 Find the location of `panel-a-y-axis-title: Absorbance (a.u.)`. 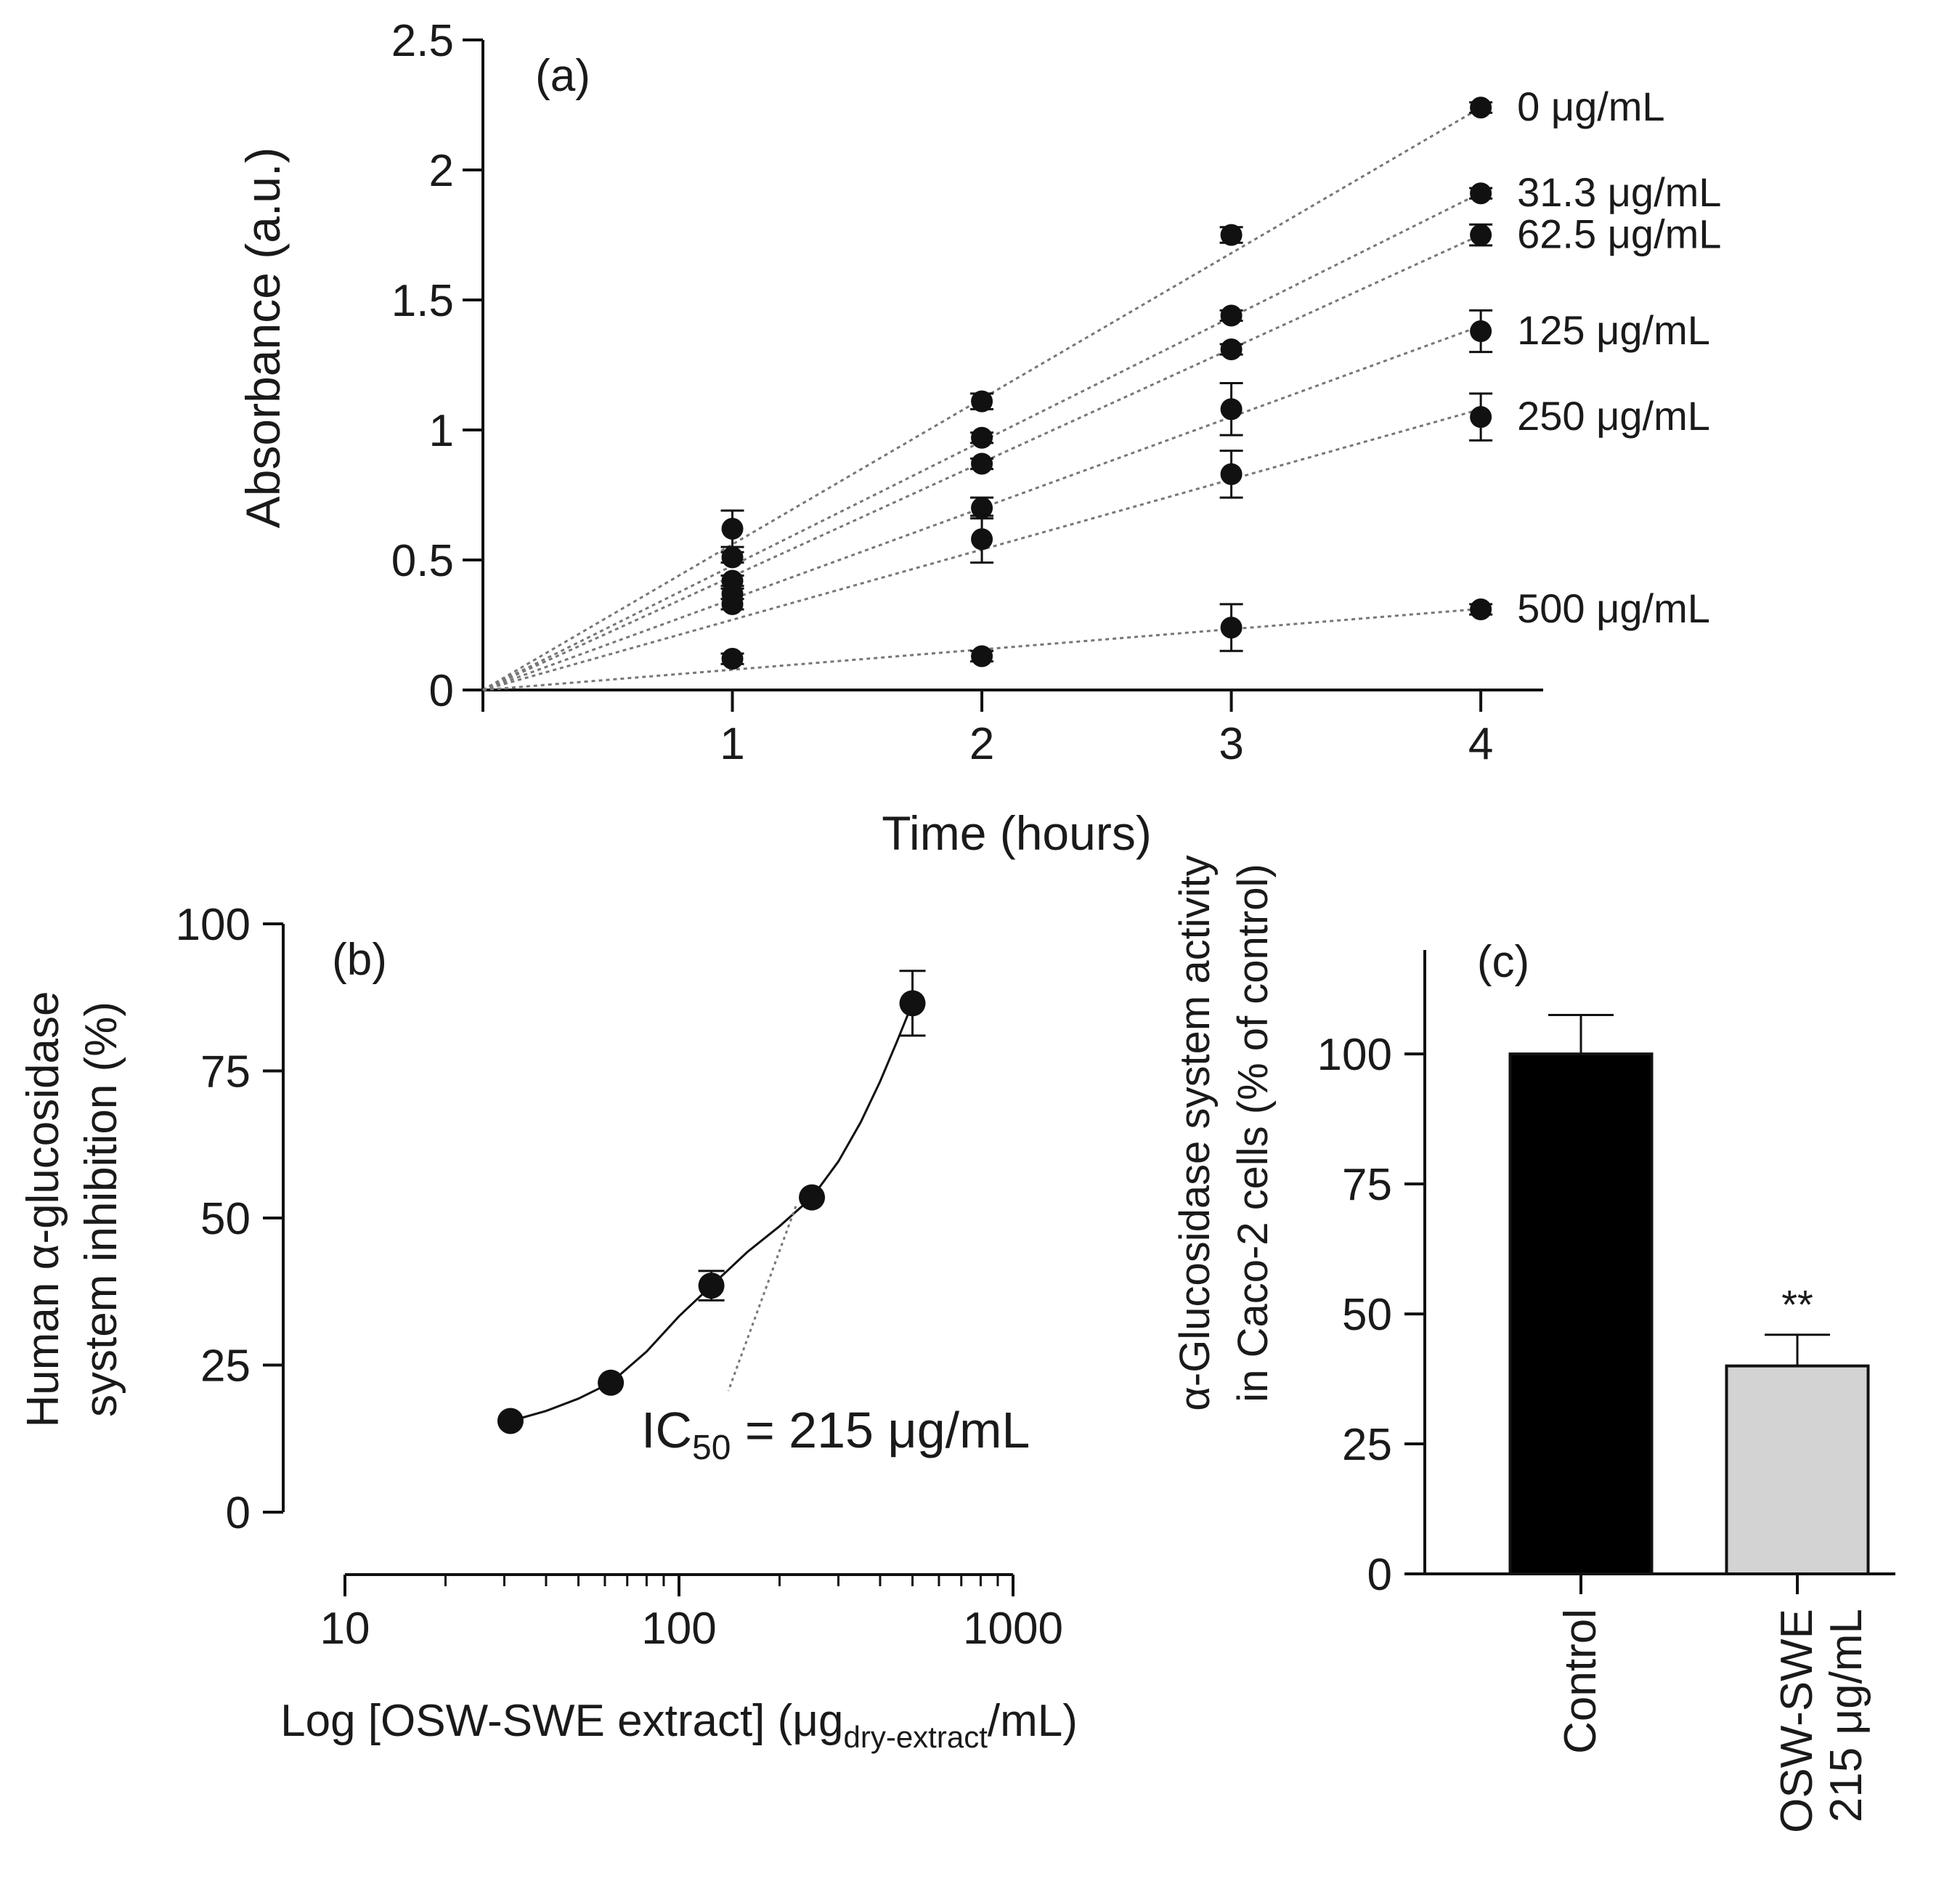

panel-a-y-axis-title: Absorbance (a.u.) is located at coordinates (263, 338).